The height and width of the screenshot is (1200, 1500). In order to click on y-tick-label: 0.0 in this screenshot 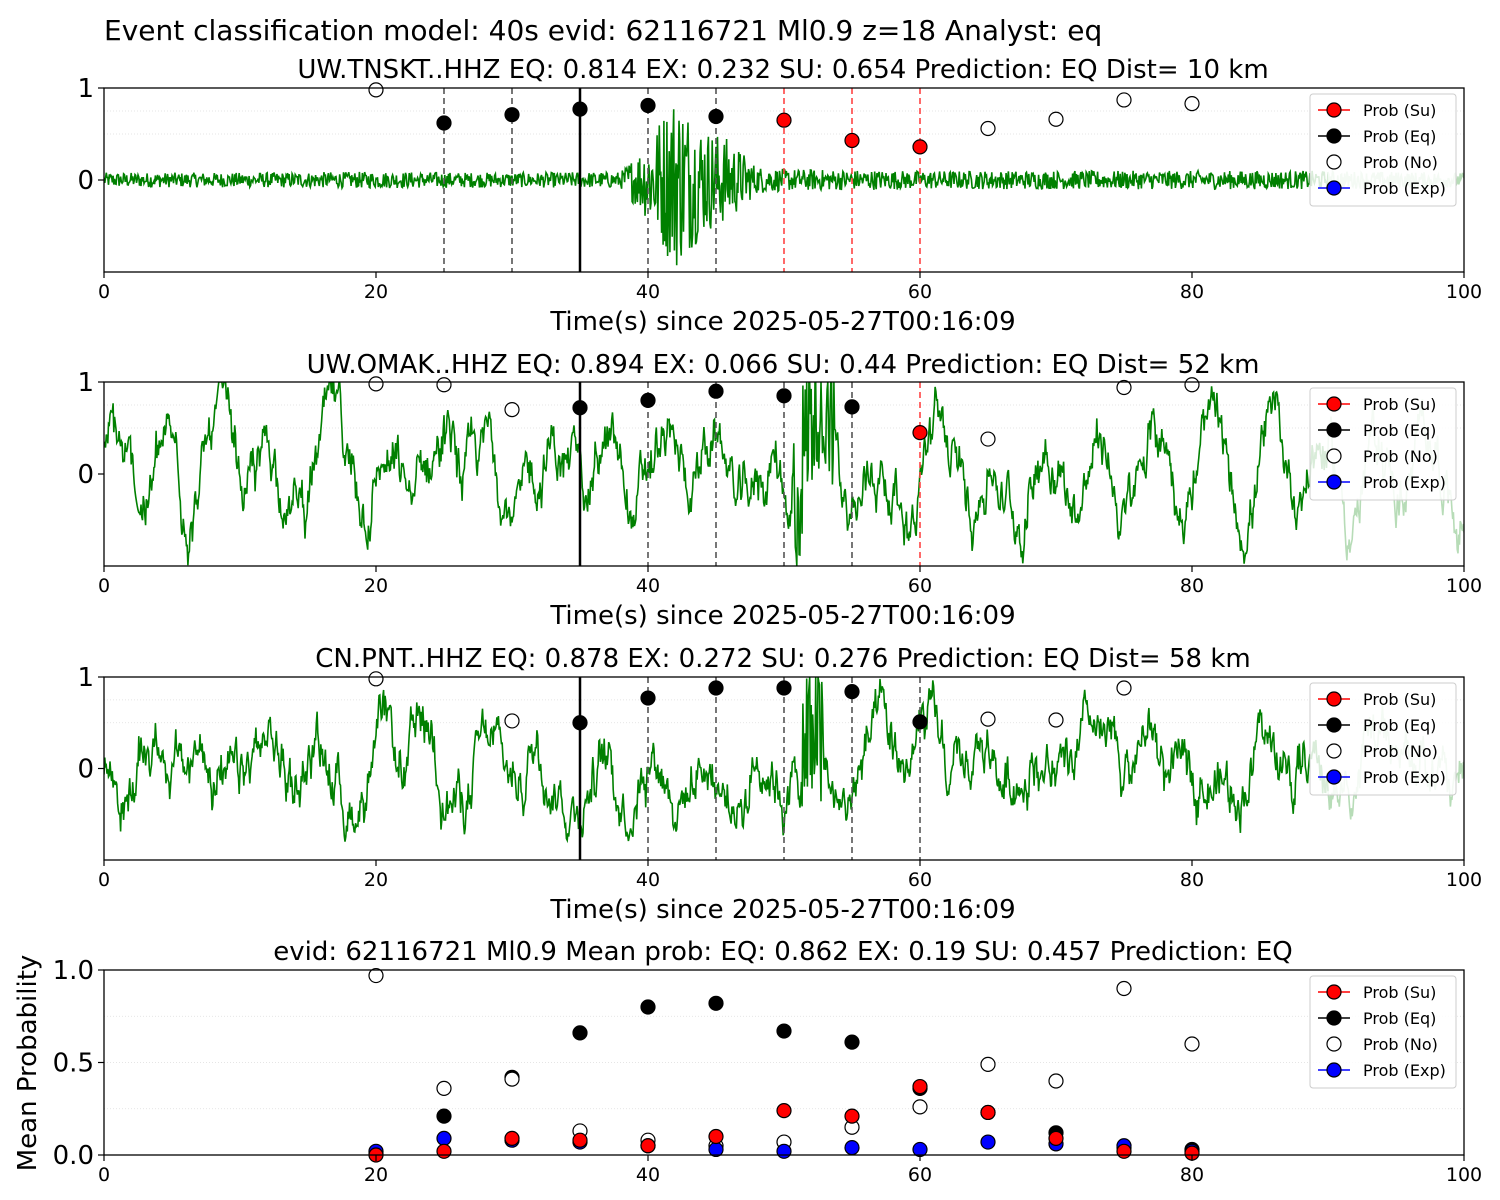, I will do `click(73, 1156)`.